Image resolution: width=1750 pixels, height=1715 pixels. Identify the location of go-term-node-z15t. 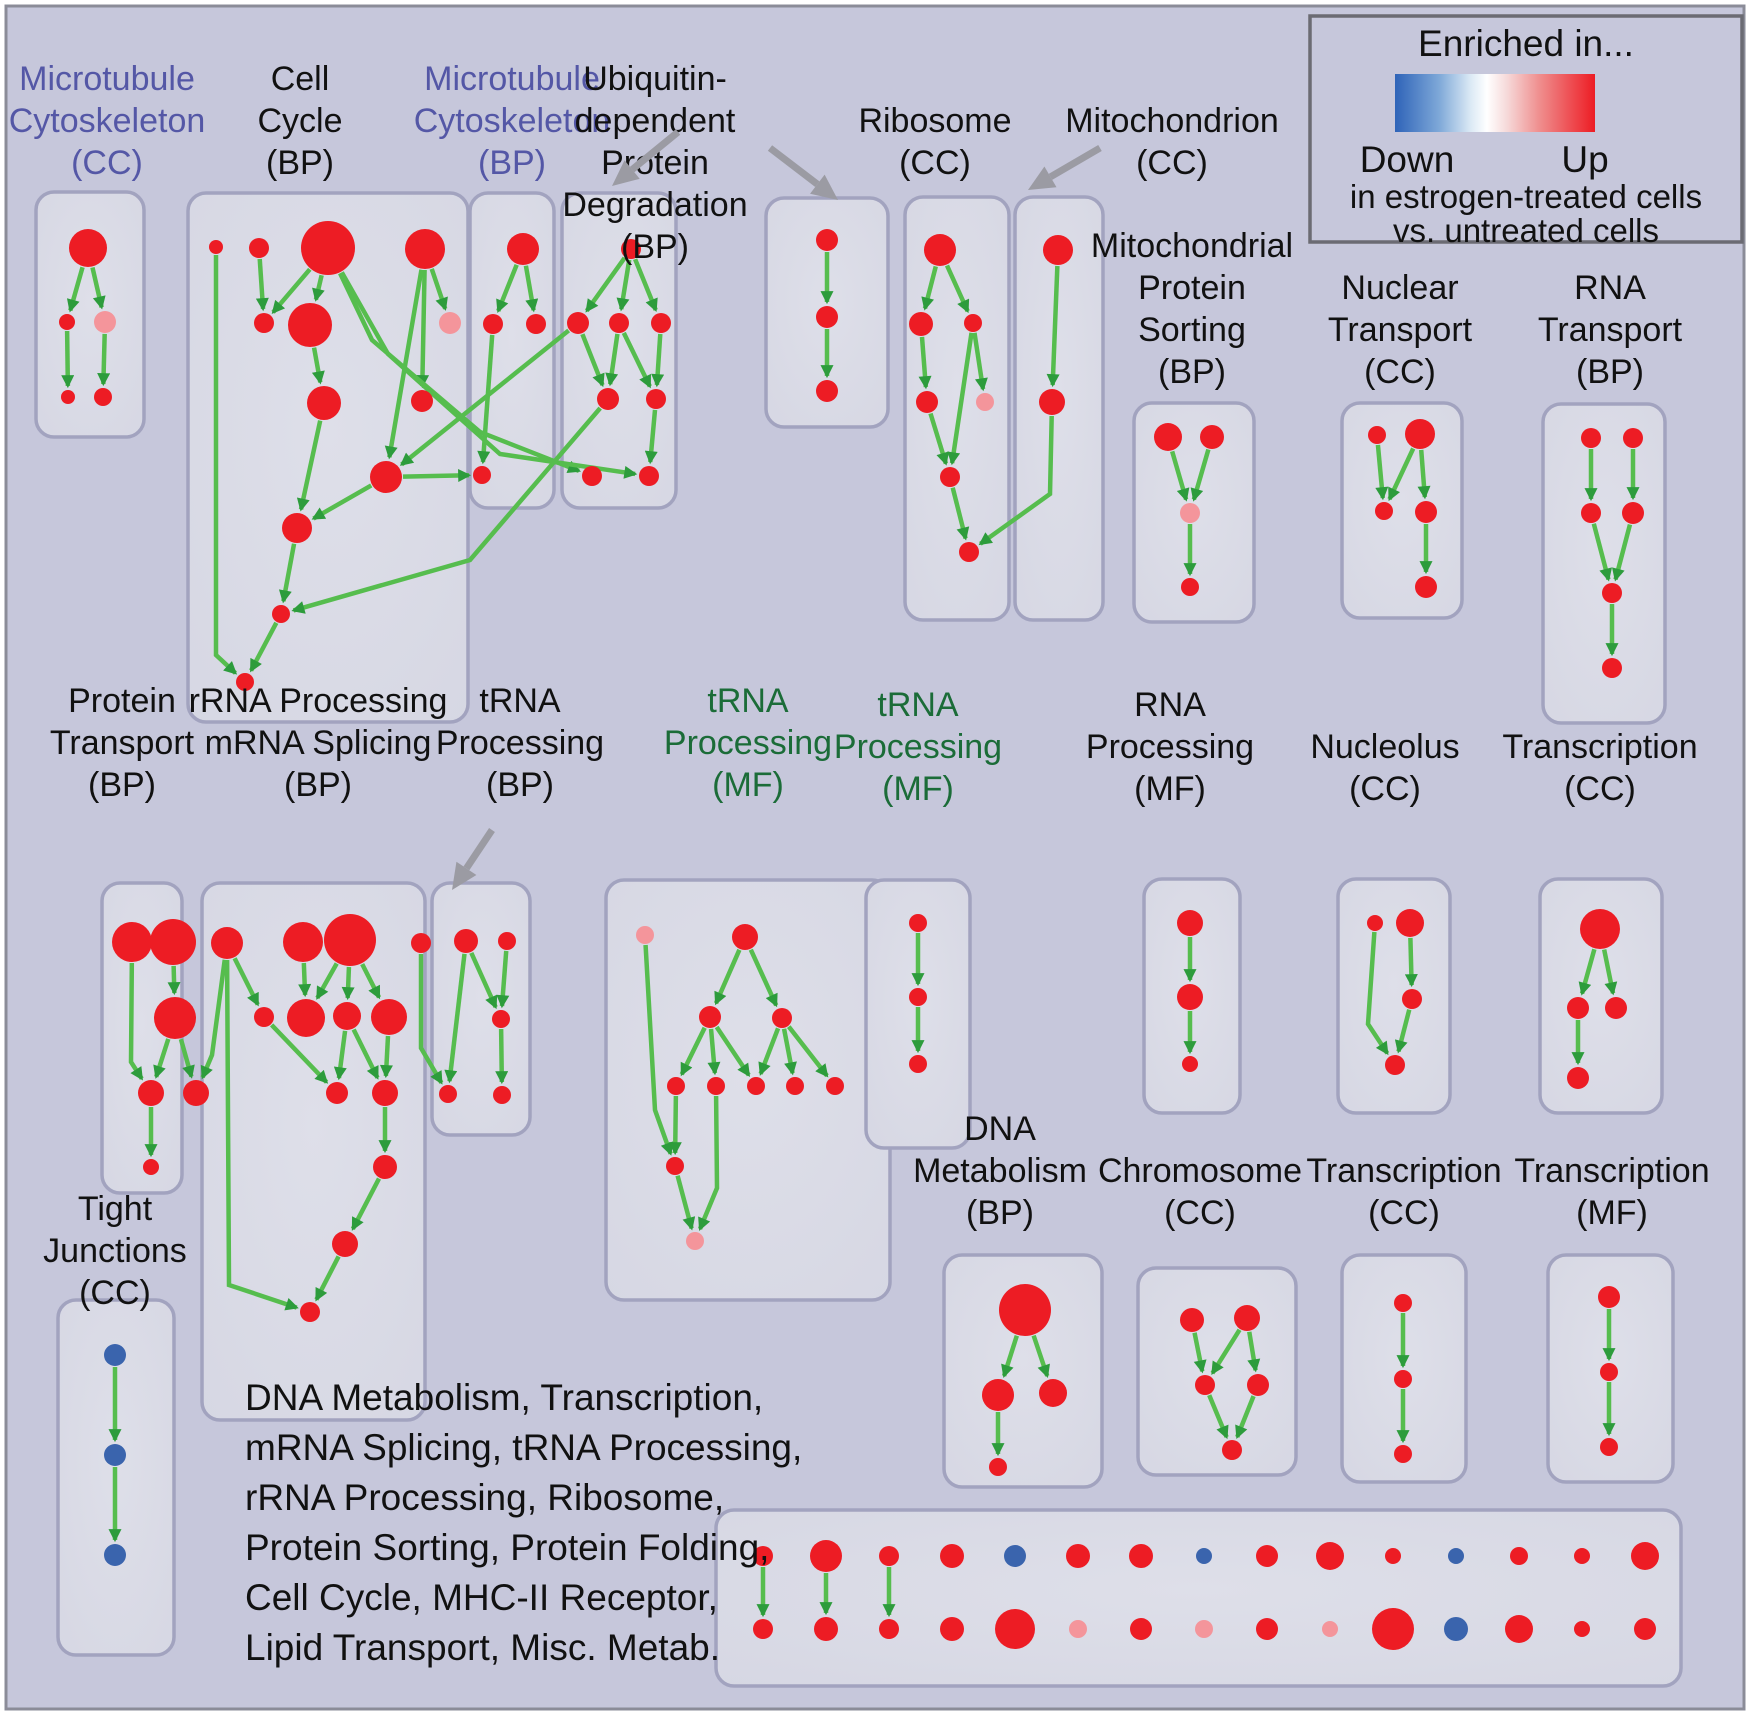
(1645, 1556).